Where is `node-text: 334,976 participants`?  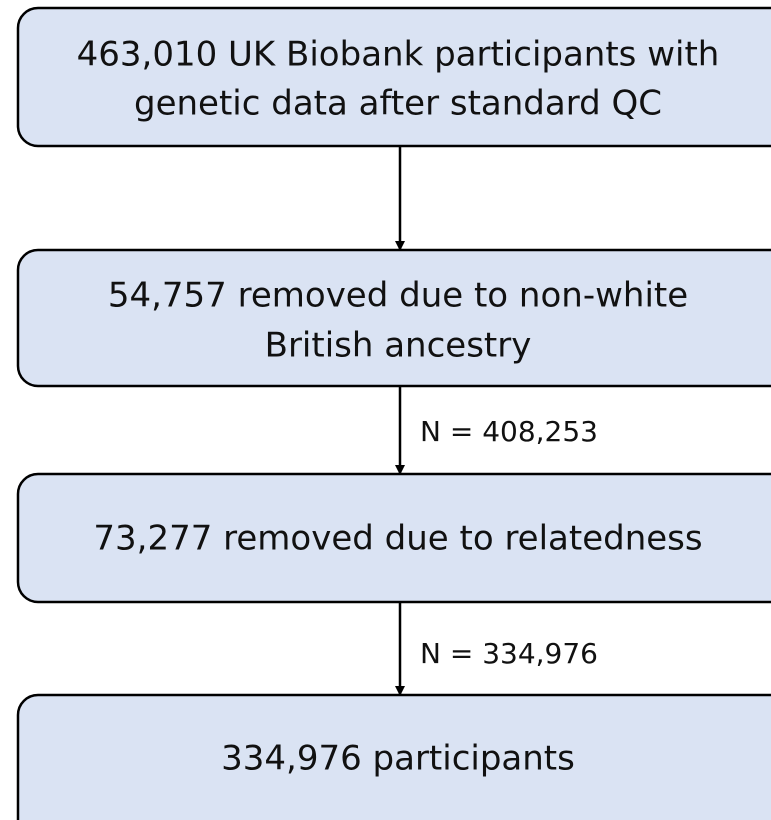 node-text: 334,976 participants is located at coordinates (398, 759).